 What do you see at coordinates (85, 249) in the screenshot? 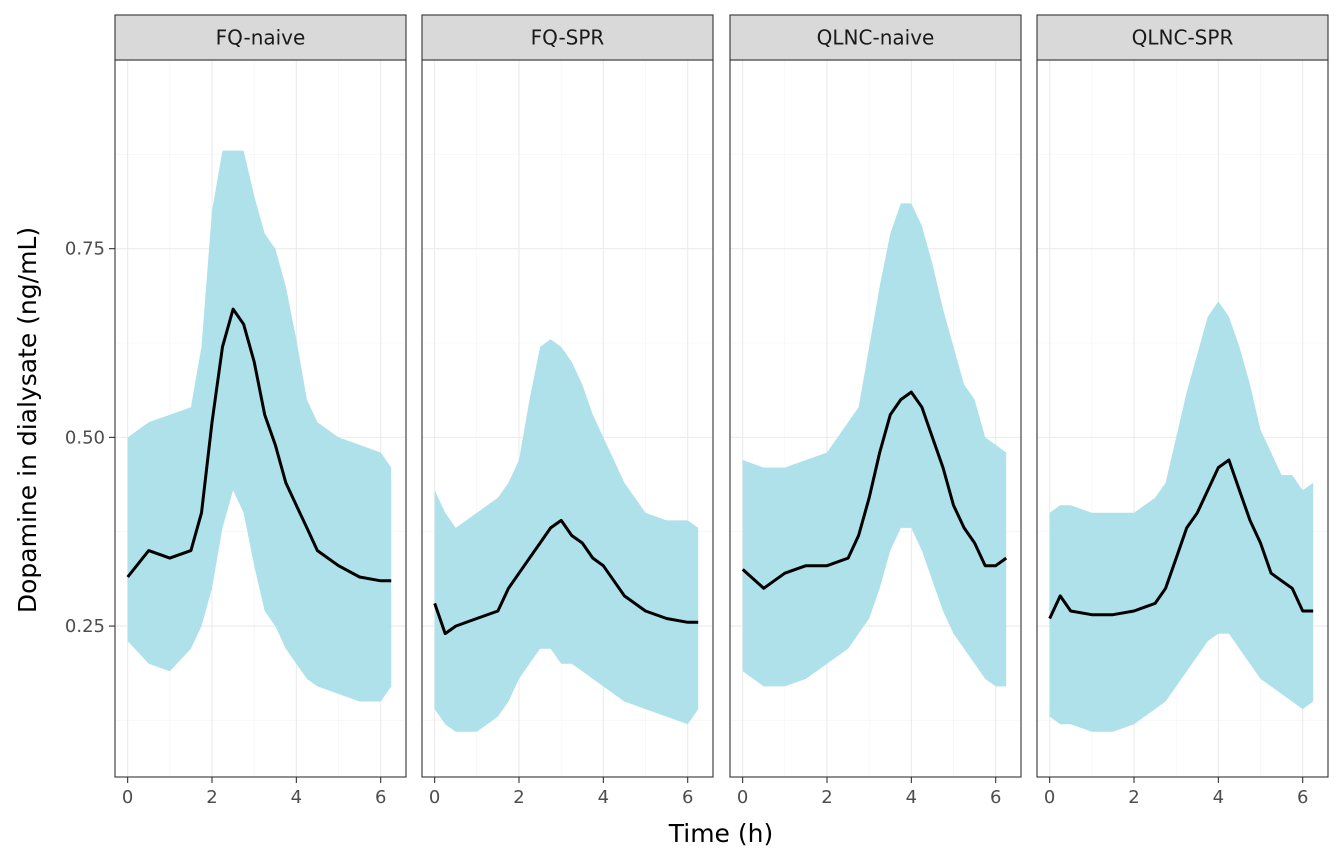
I see `y-tick-label: 0.75` at bounding box center [85, 249].